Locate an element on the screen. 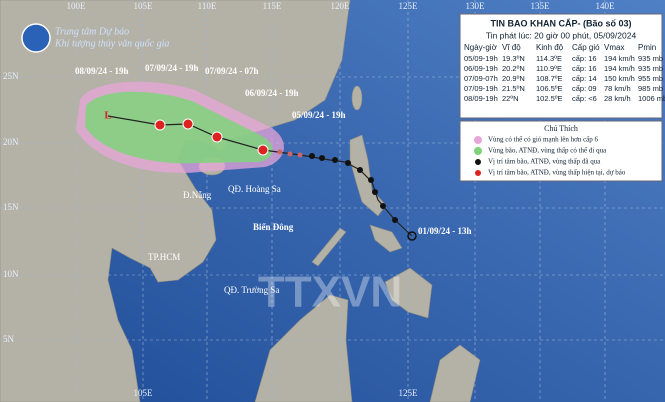  lat-label: 25N is located at coordinates (11, 76).